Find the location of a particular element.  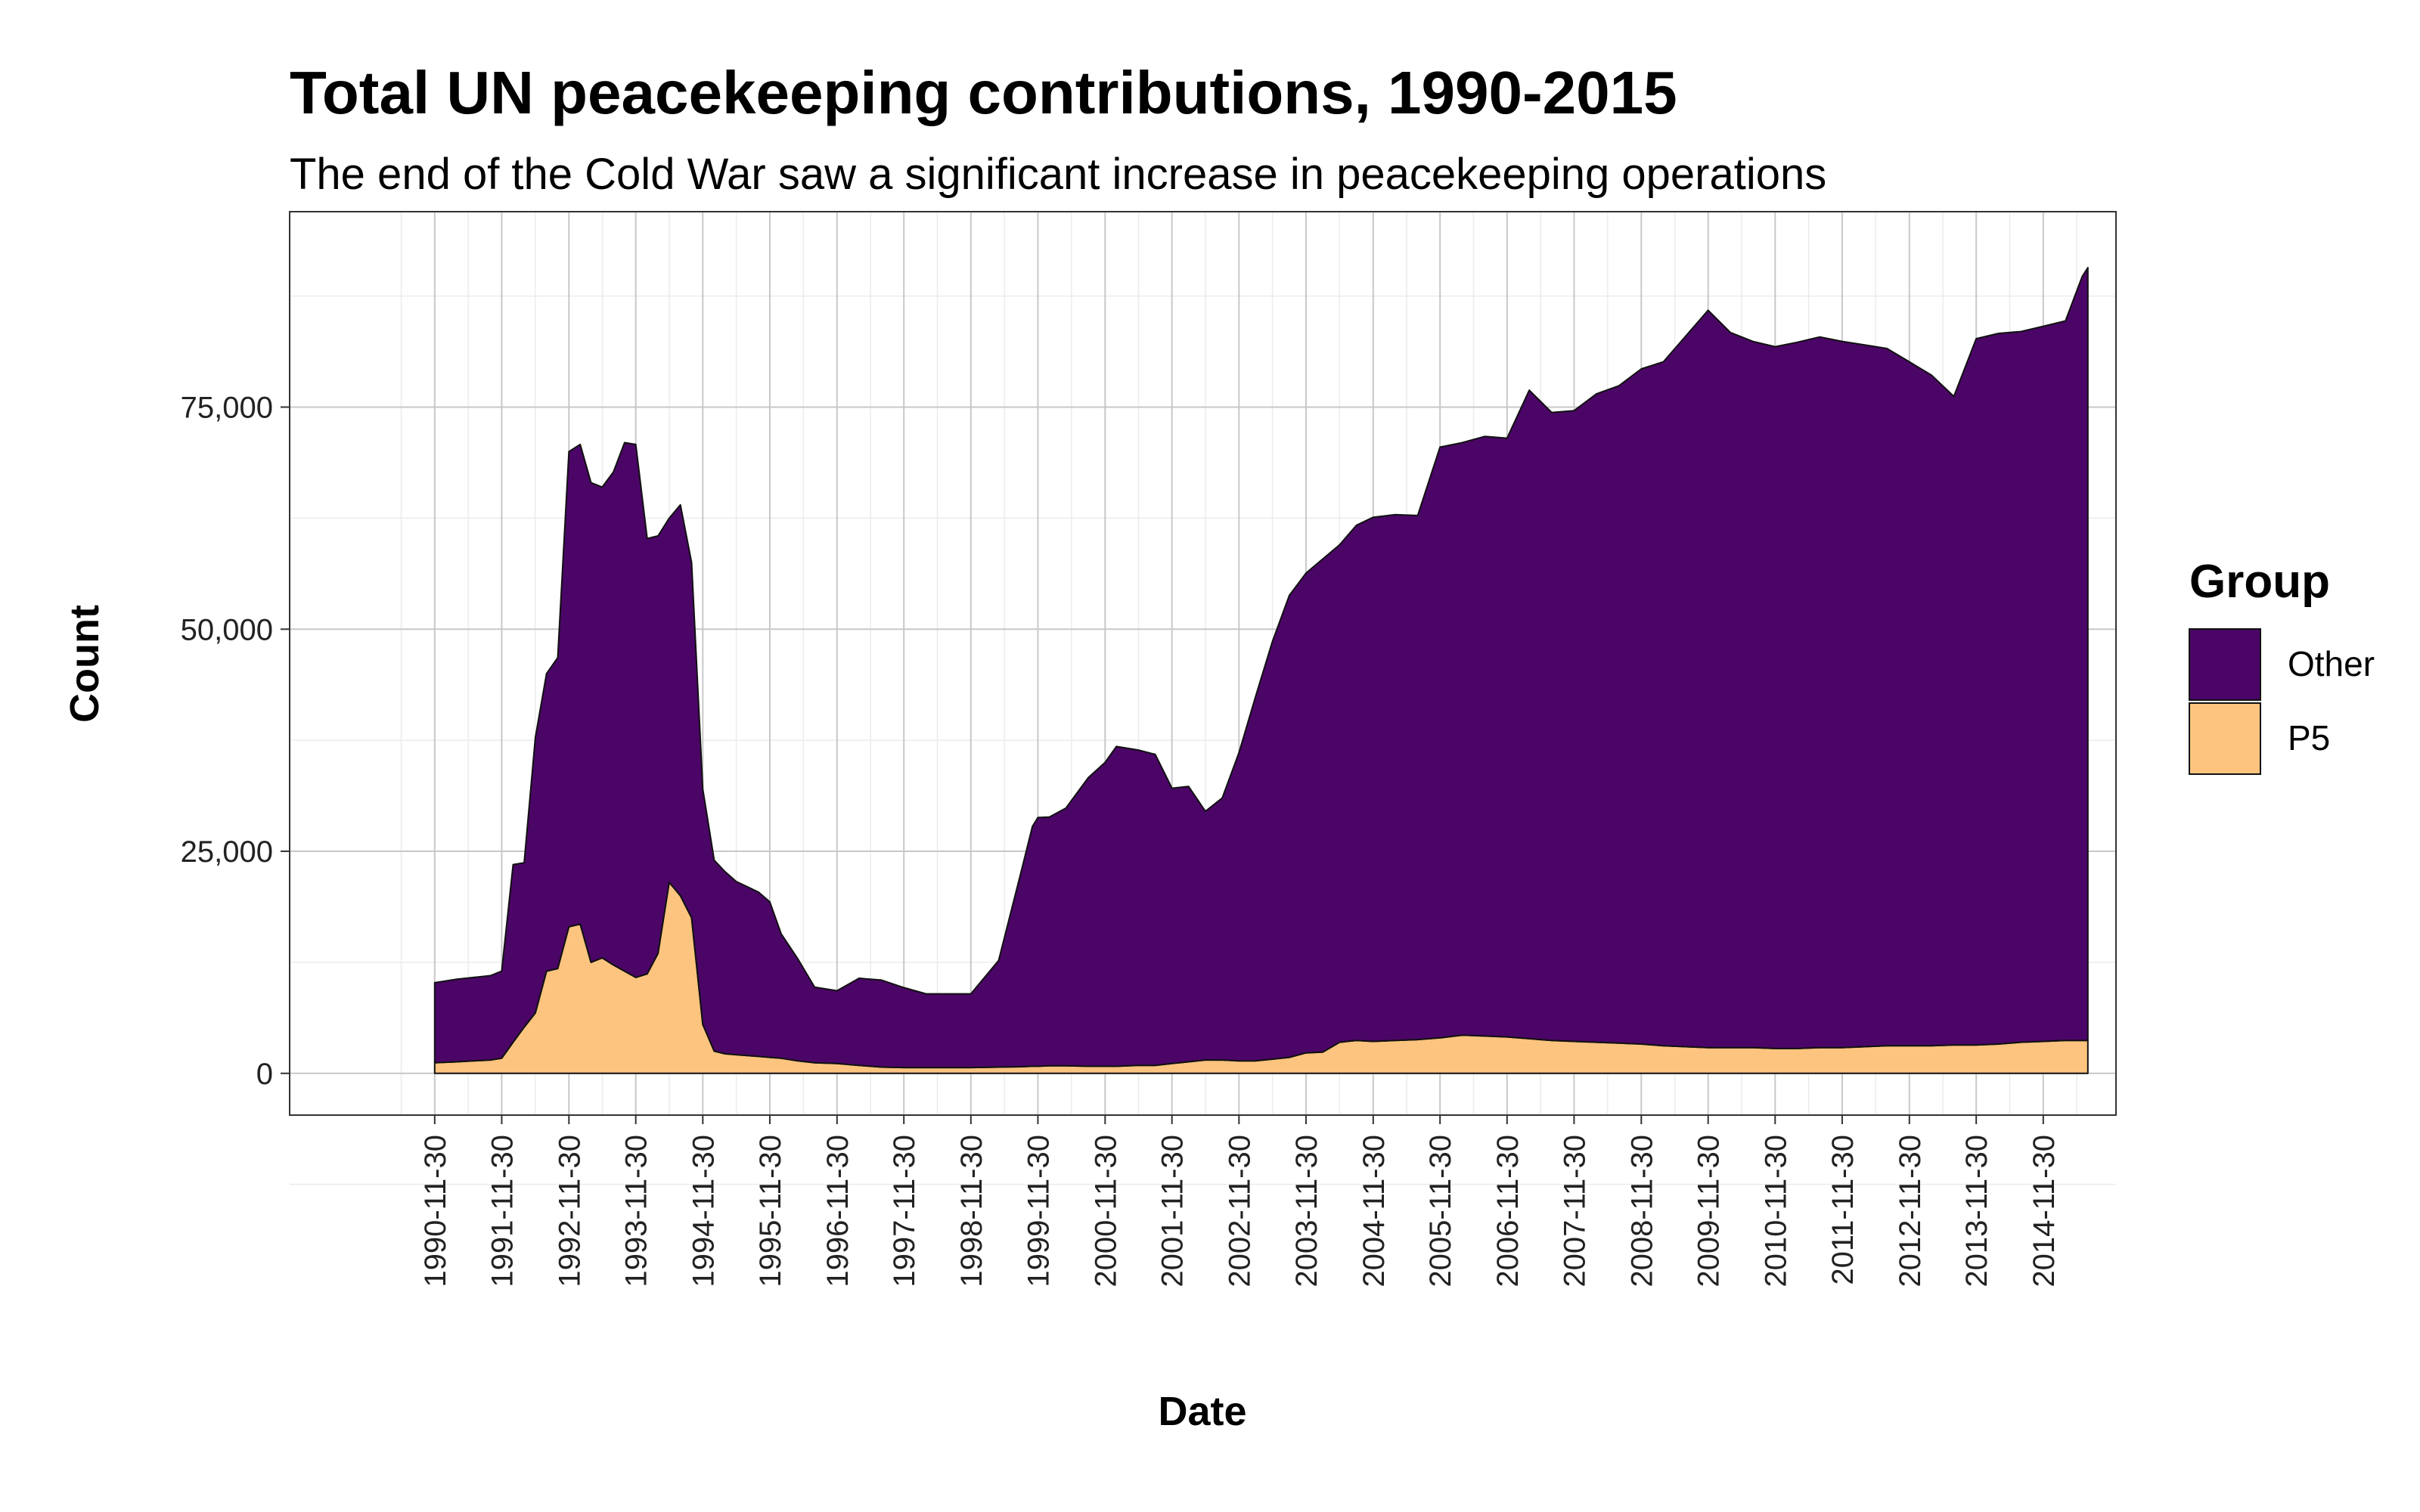

x-tick-label: 1995-11-30 is located at coordinates (770, 1211).